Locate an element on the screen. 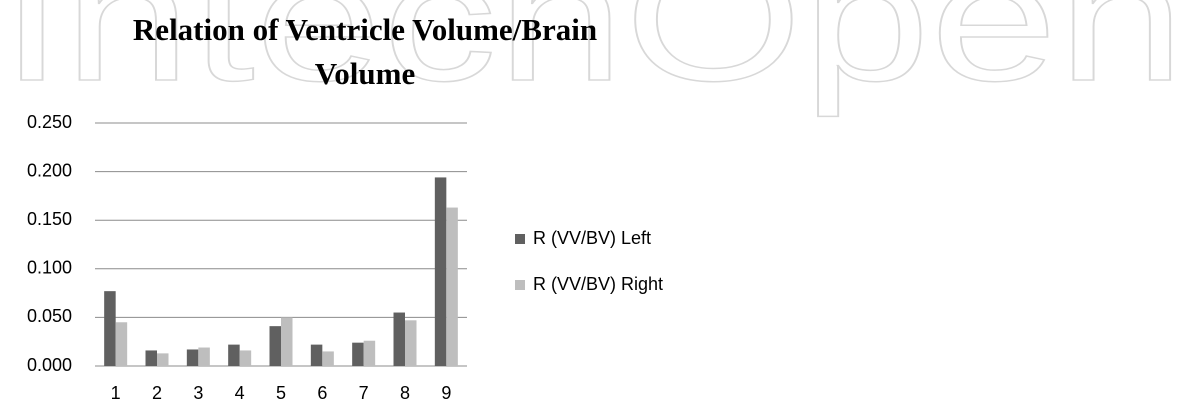 Image resolution: width=1191 pixels, height=409 pixels. legend-label: R (VV/BV) Right is located at coordinates (598, 284).